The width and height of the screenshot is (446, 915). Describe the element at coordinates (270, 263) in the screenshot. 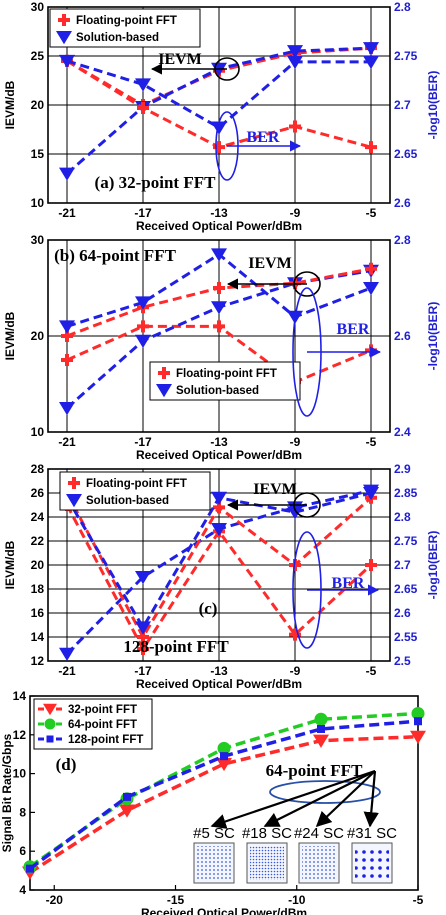

I see `panel2-ievm-label: IEVM` at that location.